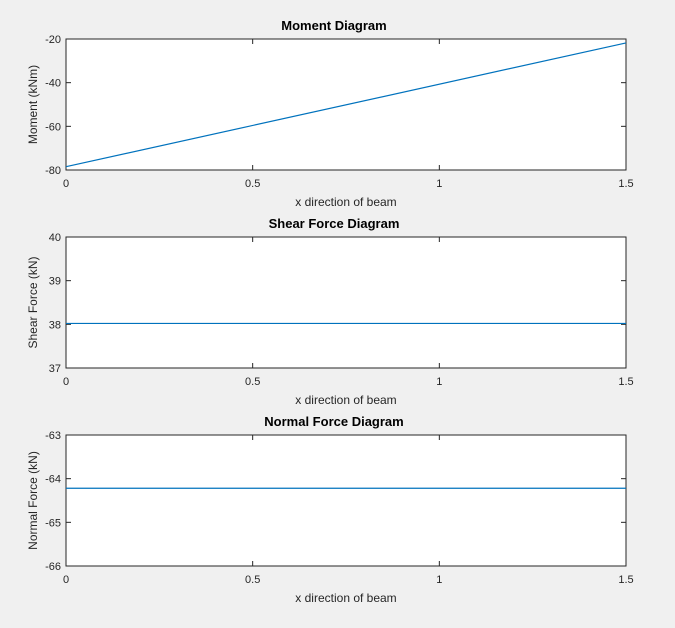  Describe the element at coordinates (53, 436) in the screenshot. I see `y-tick-label: -63` at that location.